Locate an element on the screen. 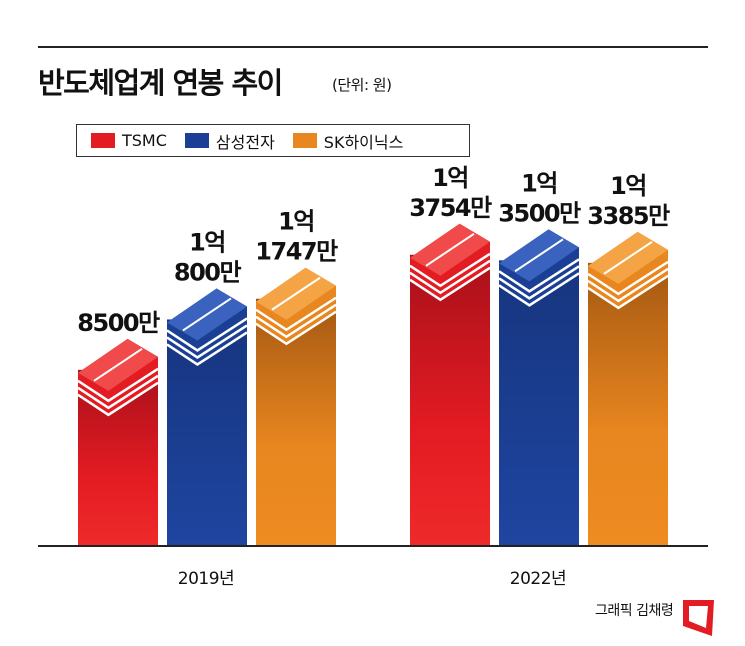 This screenshot has height=646, width=745. top-rule is located at coordinates (373, 47).